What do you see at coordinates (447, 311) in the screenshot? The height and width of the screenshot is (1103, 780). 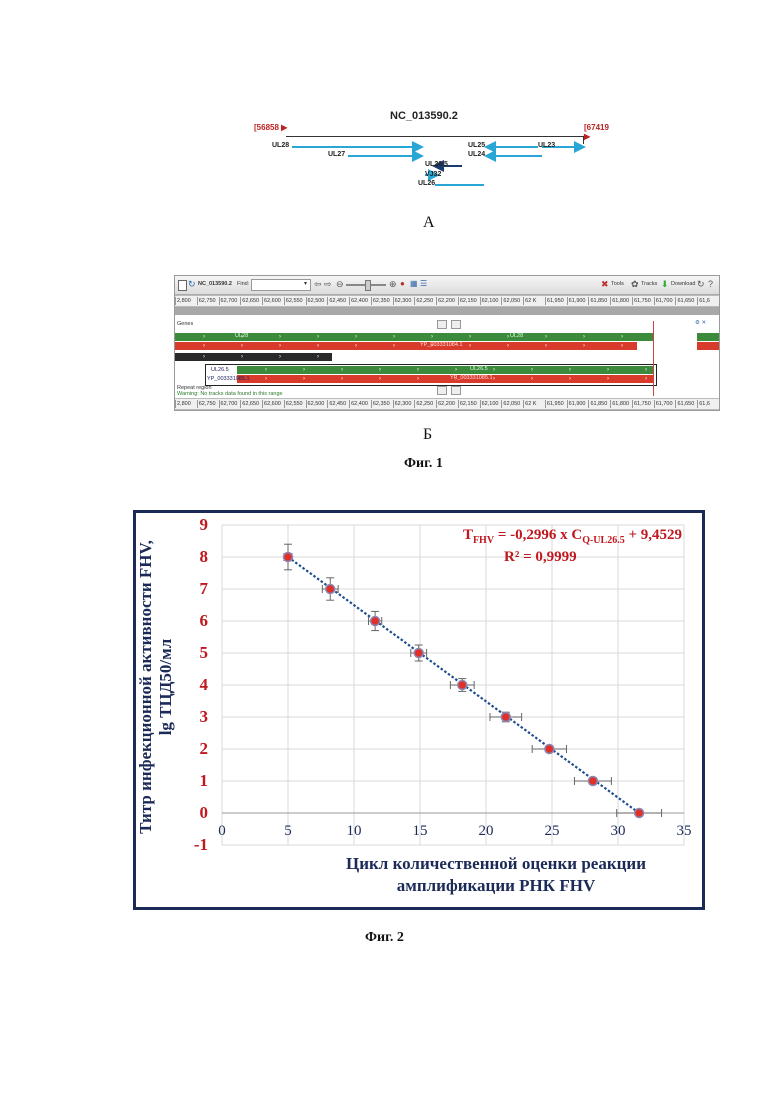 I see `overview-bar` at bounding box center [447, 311].